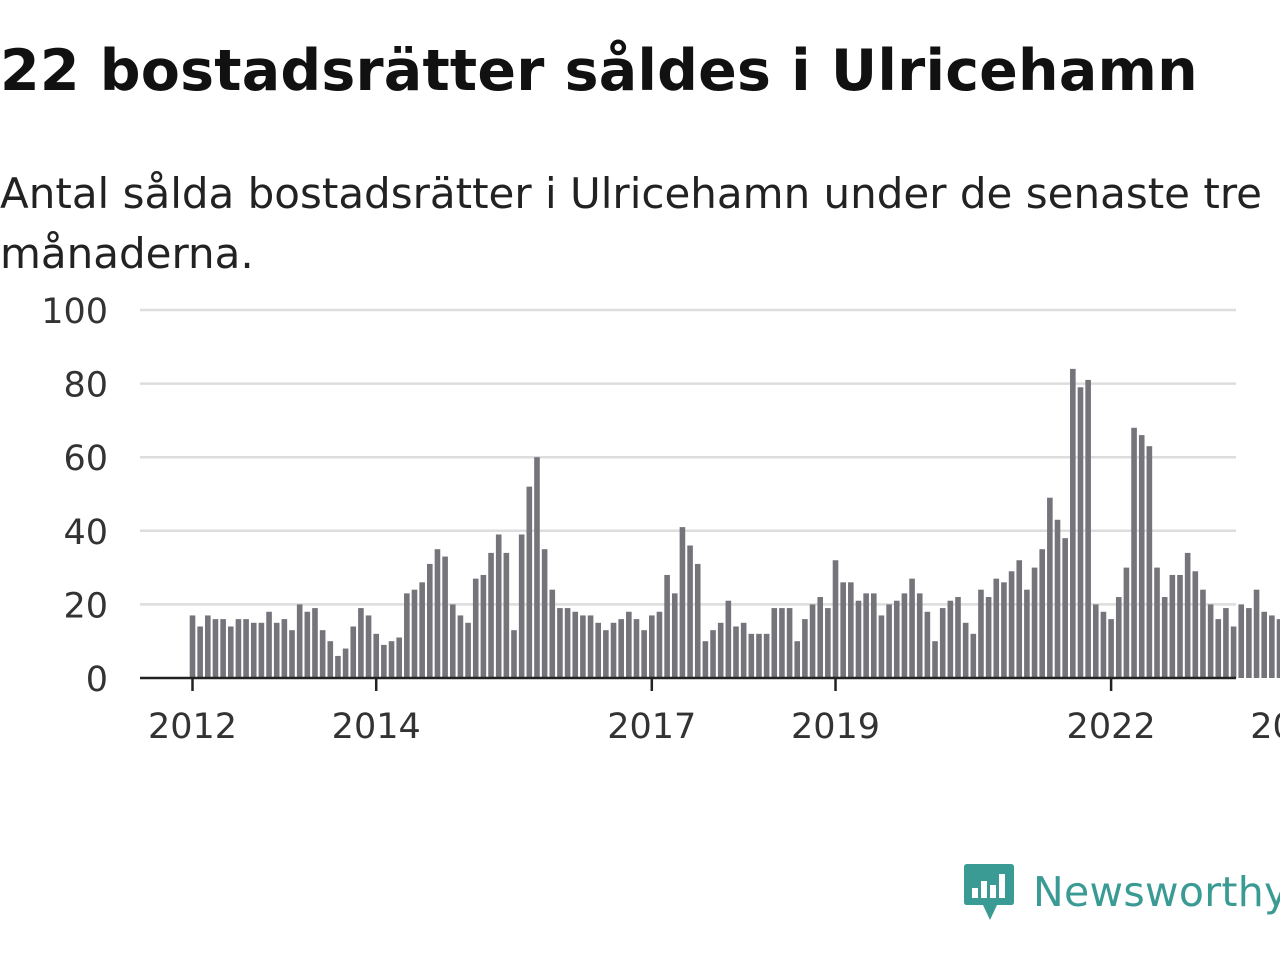 This screenshot has width=1280, height=960. Describe the element at coordinates (85, 459) in the screenshot. I see `y-tick-label: 60` at that location.